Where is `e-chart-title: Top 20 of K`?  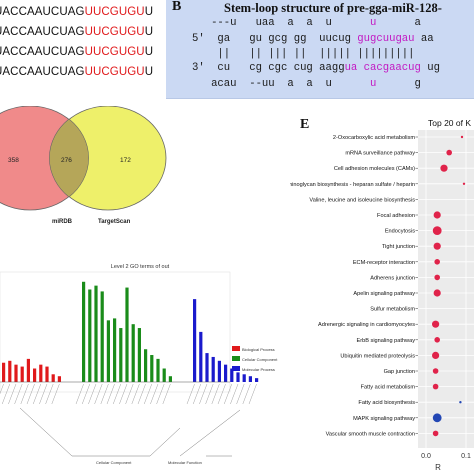
e-chart-title: Top 20 of K is located at coordinates (449, 123).